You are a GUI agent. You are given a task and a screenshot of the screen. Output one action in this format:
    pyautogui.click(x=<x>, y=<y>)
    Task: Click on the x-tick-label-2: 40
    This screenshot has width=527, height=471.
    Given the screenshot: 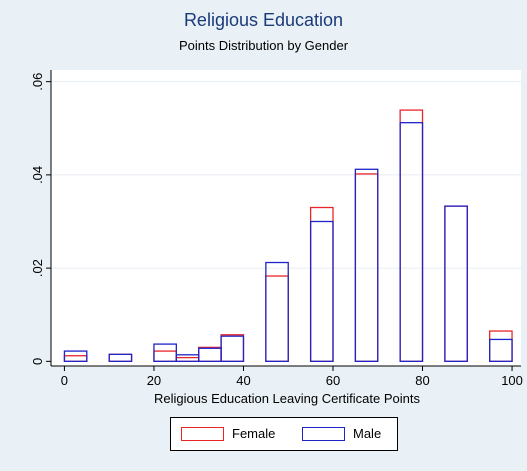 What is the action you would take?
    pyautogui.click(x=243, y=380)
    